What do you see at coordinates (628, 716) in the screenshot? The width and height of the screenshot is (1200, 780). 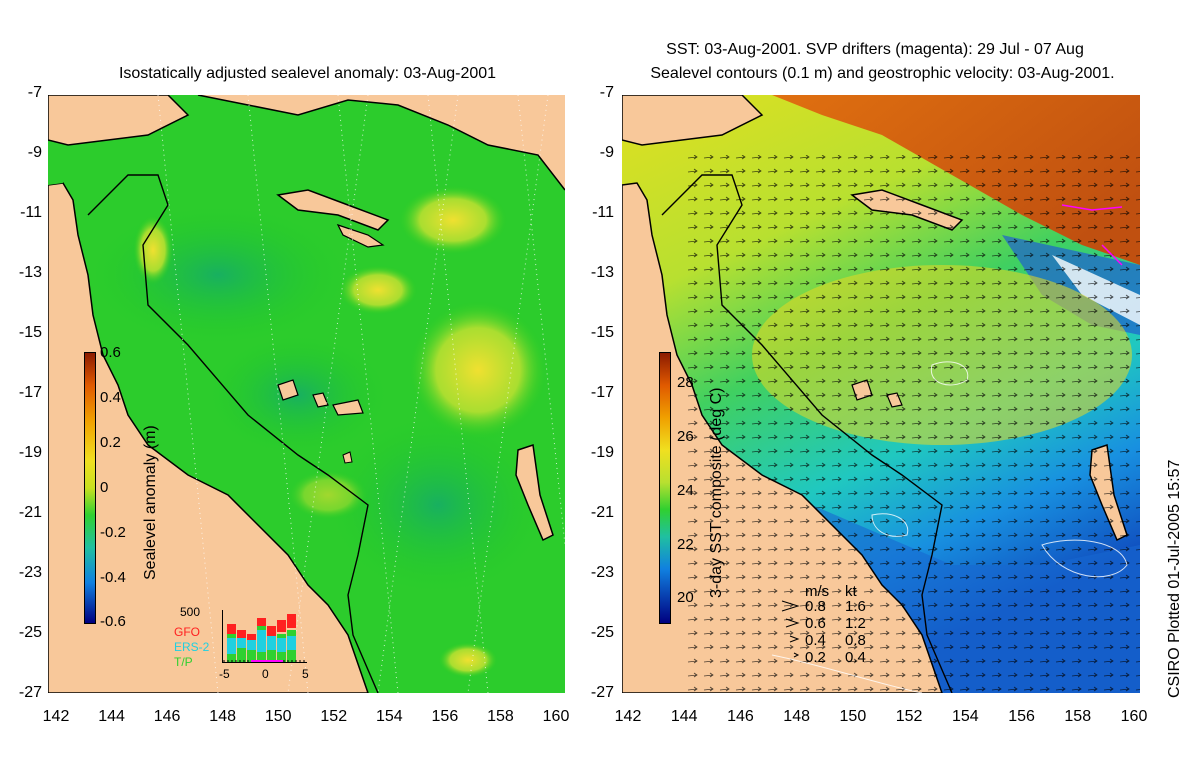 I see `right-lon-tick: 142` at bounding box center [628, 716].